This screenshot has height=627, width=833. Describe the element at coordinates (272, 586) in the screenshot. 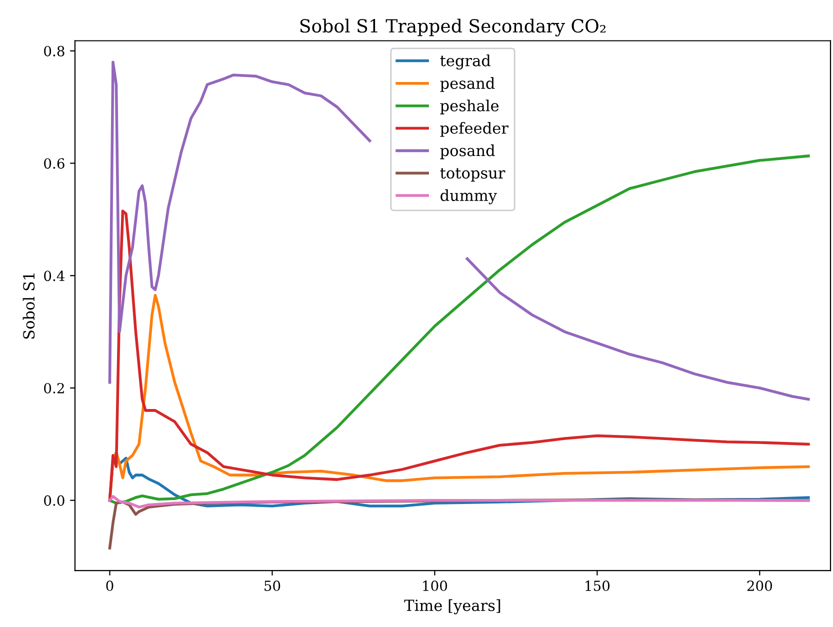

I see `x-tick-label: 50` at that location.